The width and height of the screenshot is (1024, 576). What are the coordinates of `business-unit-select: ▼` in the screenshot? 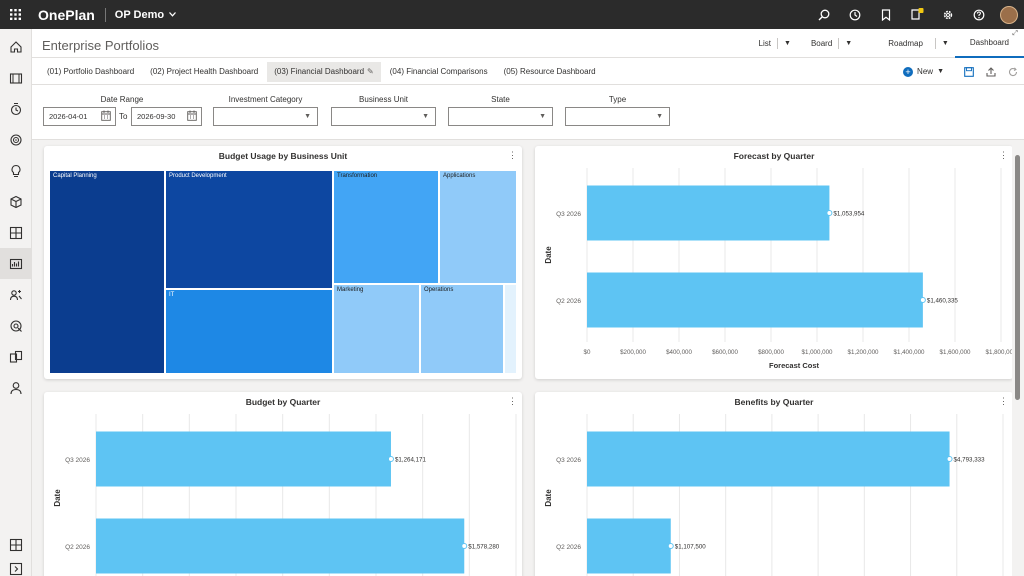 It's located at (383, 116).